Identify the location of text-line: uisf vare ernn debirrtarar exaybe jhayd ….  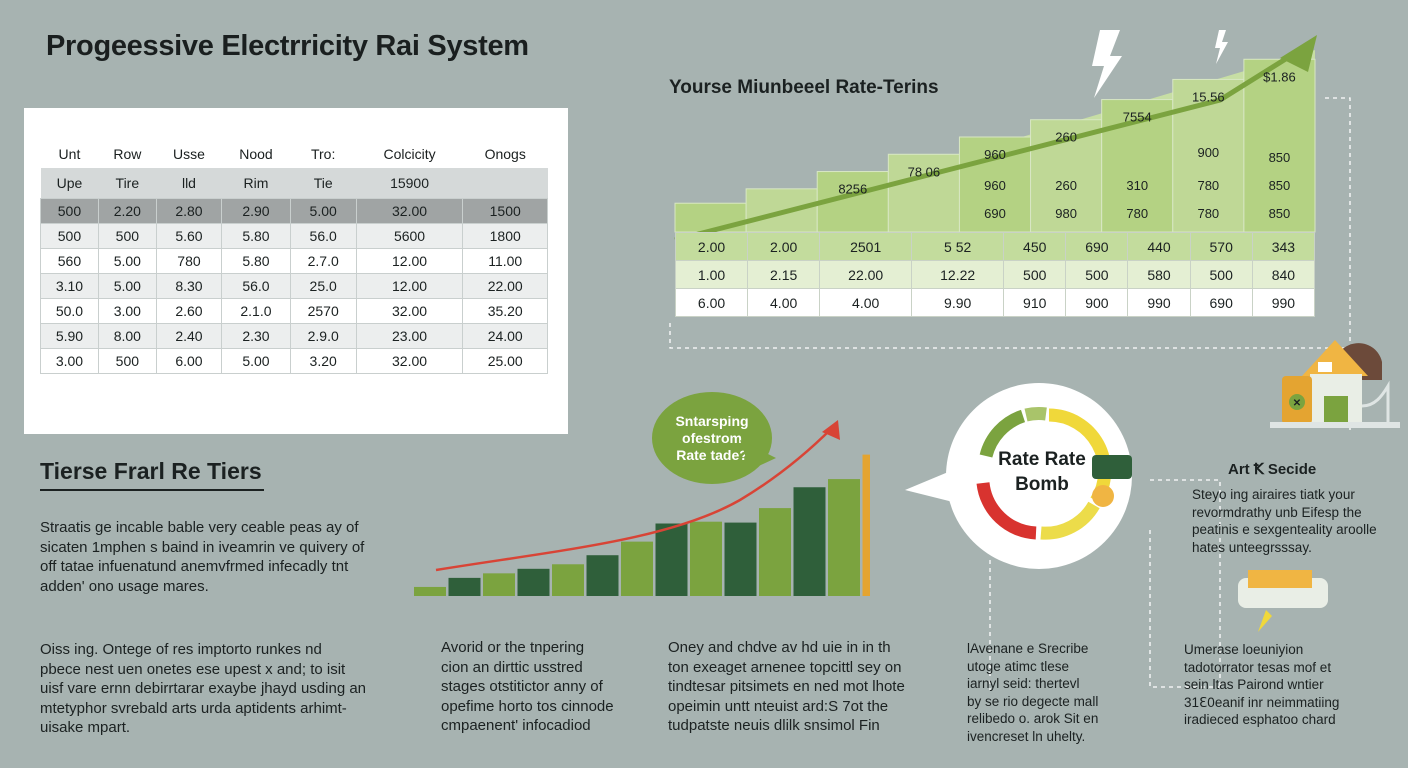
(203, 688).